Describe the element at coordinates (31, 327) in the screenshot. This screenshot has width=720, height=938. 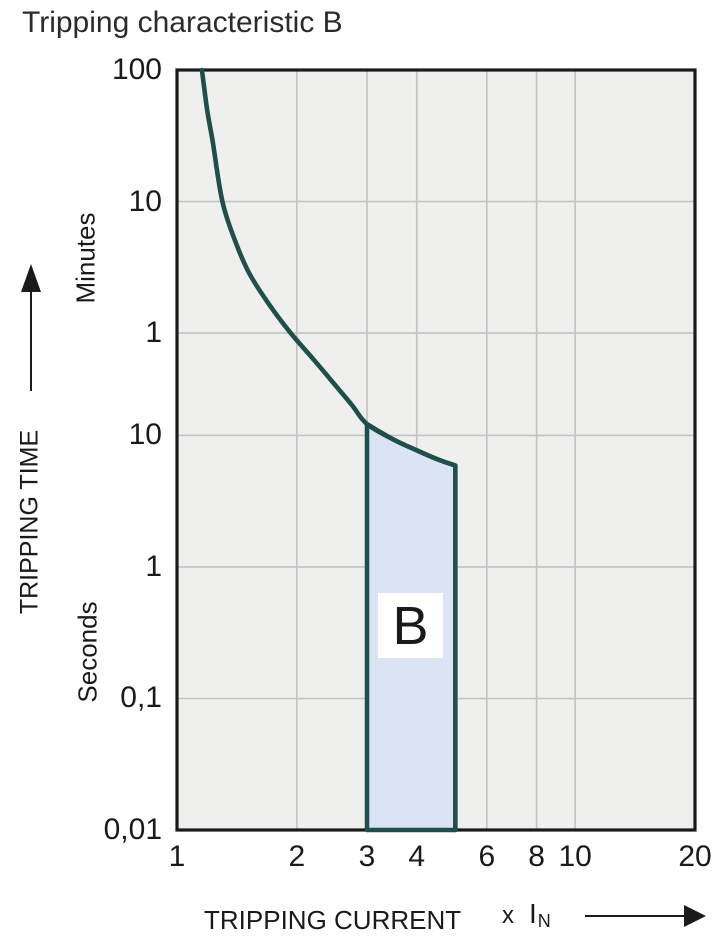
I see `up-arrow-icon` at that location.